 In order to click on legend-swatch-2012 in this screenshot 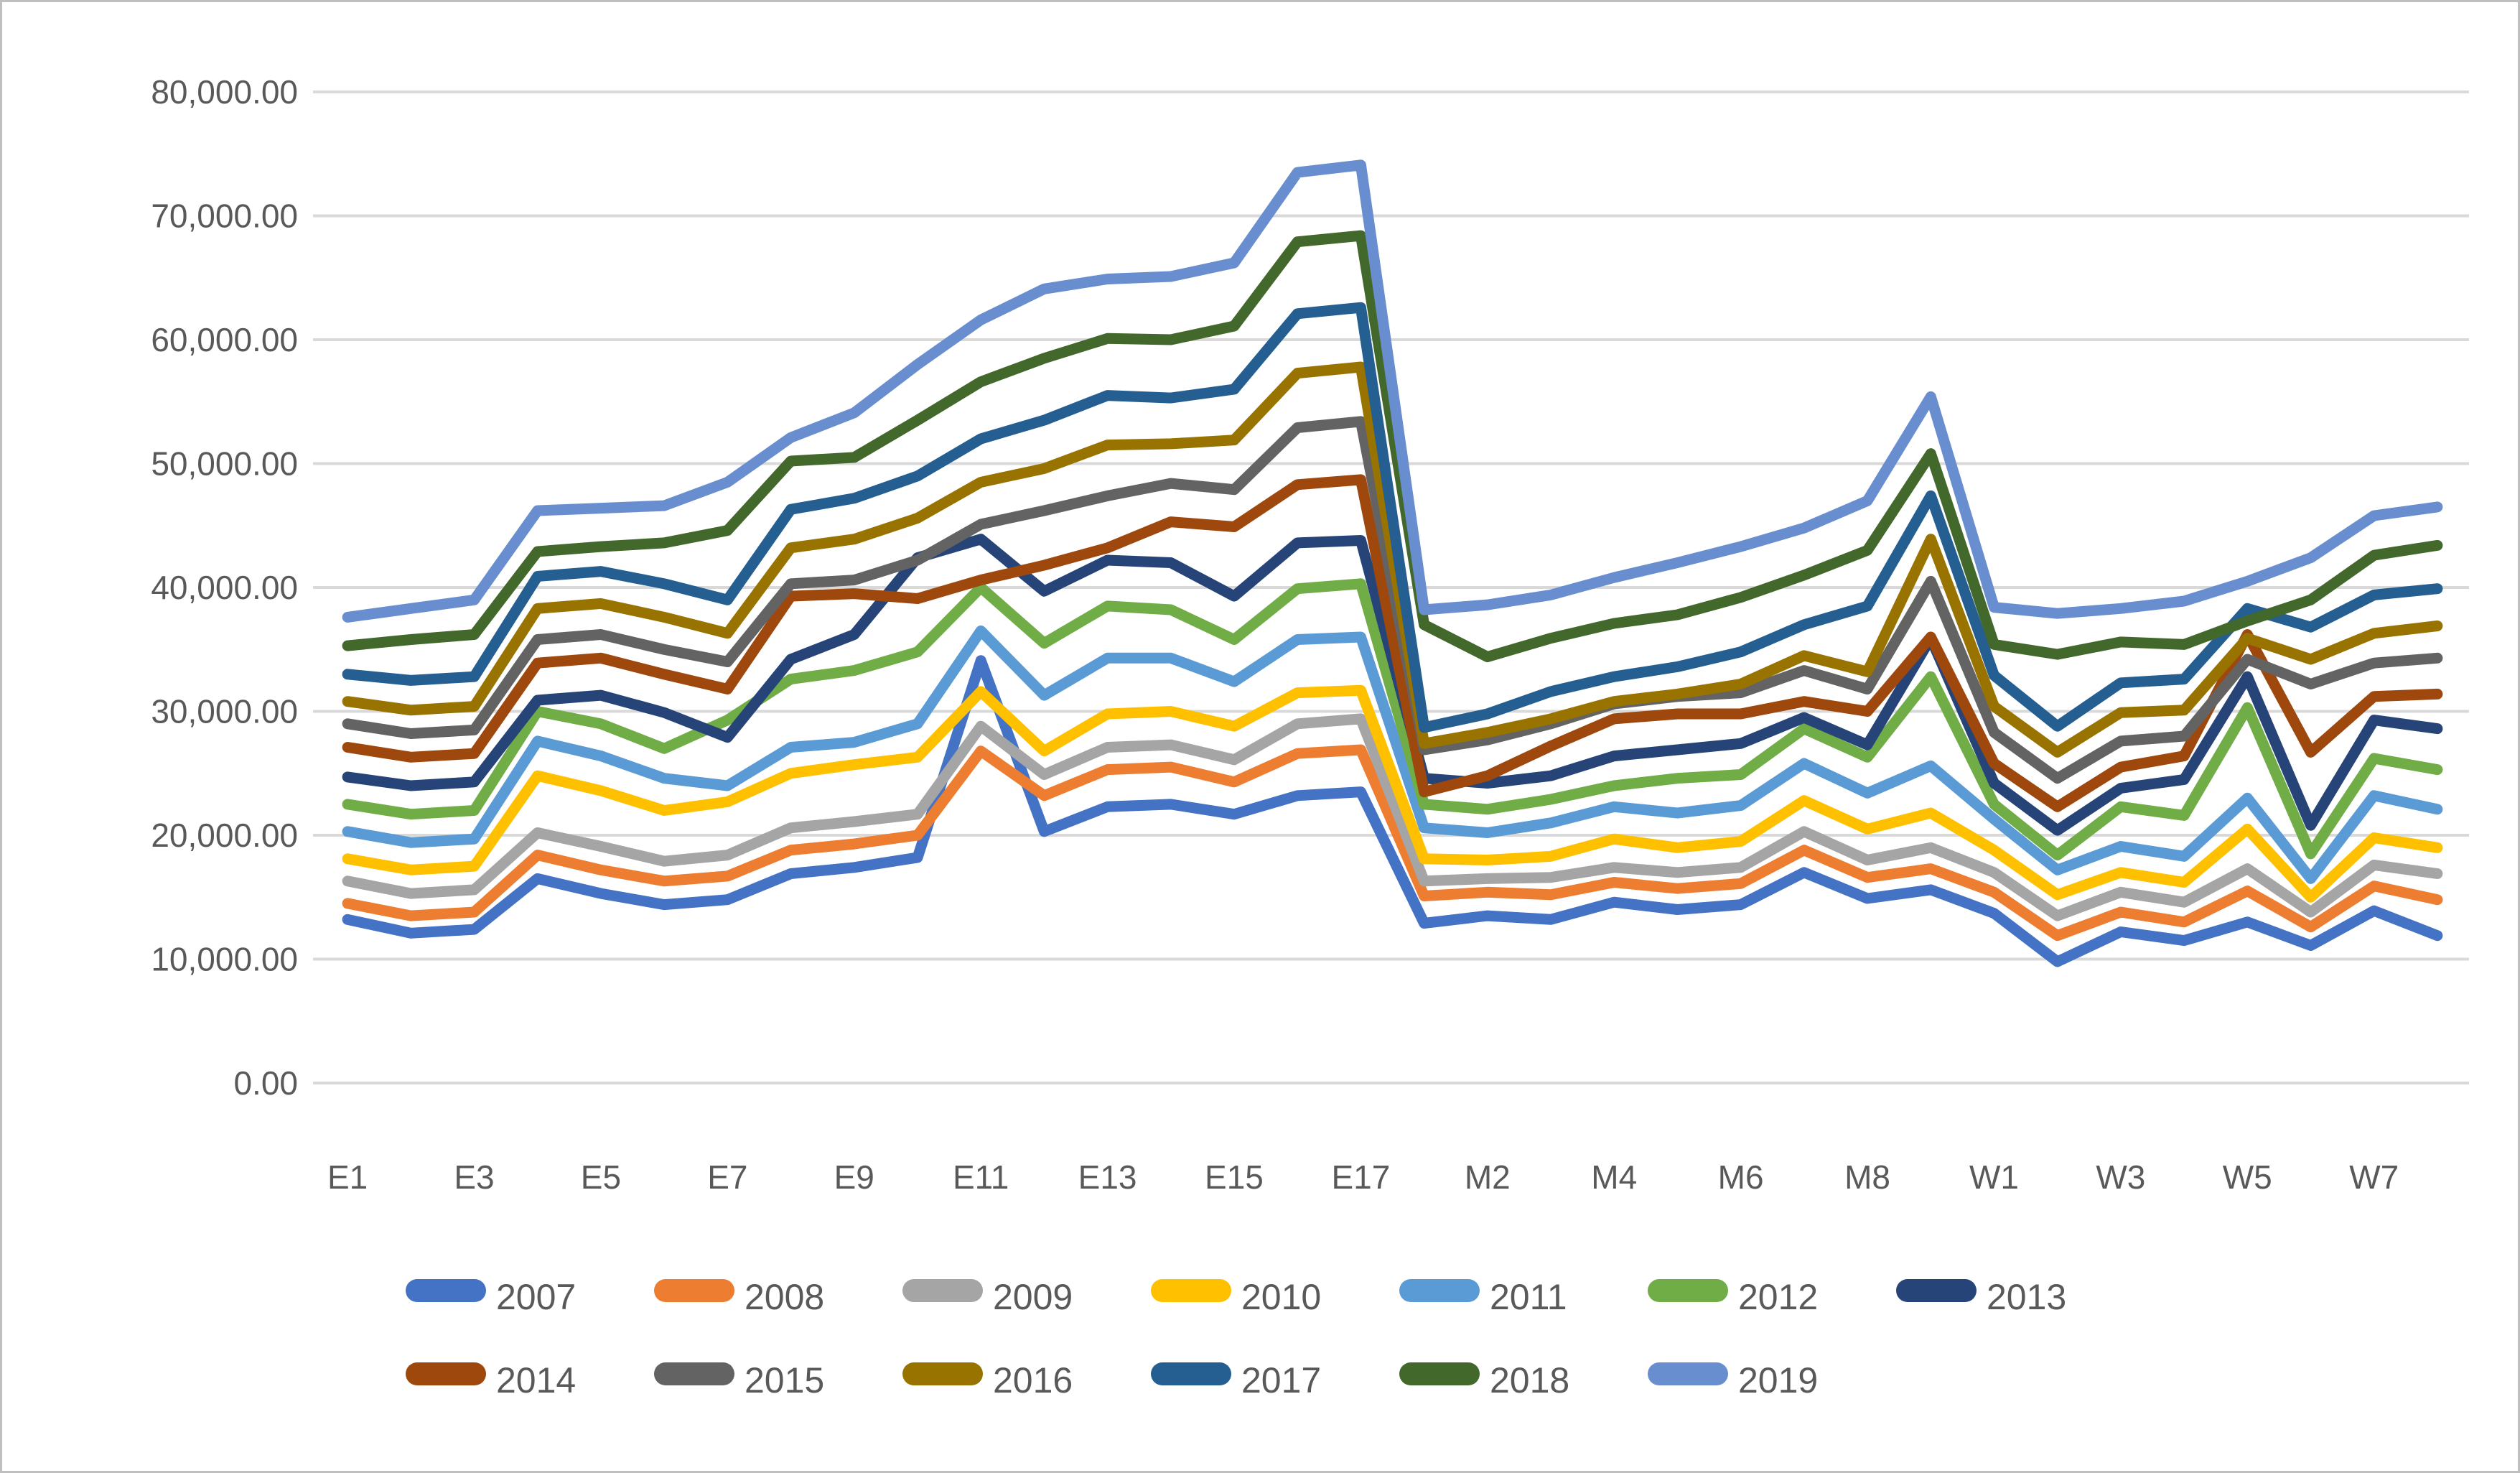, I will do `click(1688, 1291)`.